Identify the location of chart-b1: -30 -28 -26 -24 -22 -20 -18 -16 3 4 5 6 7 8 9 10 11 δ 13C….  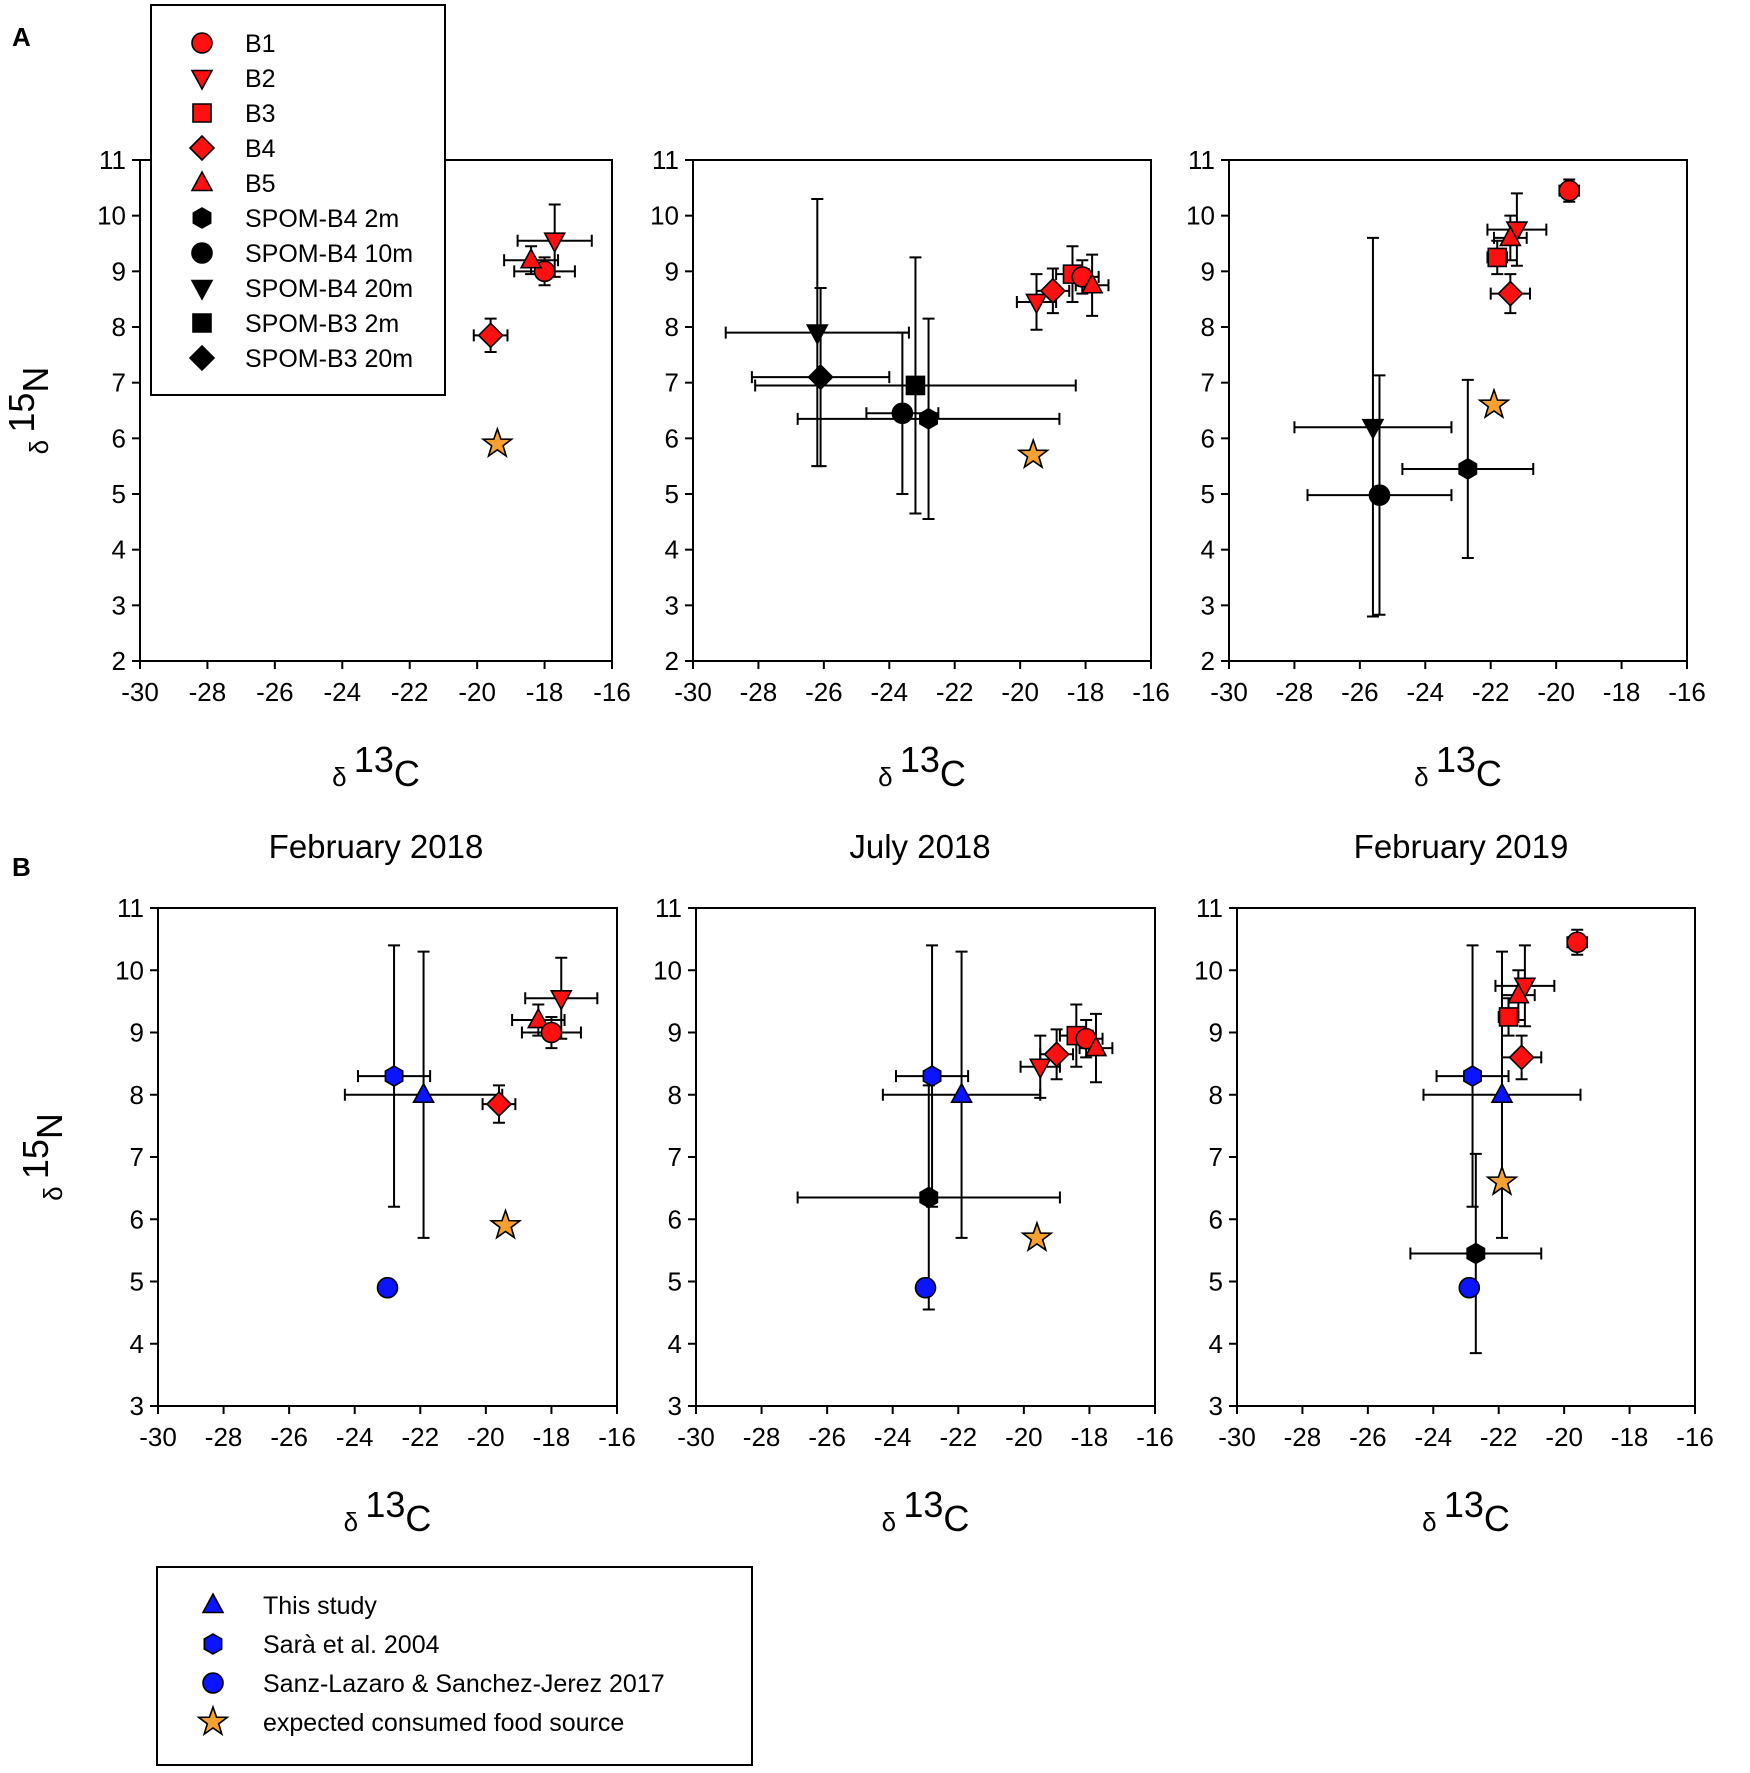
(325, 1216).